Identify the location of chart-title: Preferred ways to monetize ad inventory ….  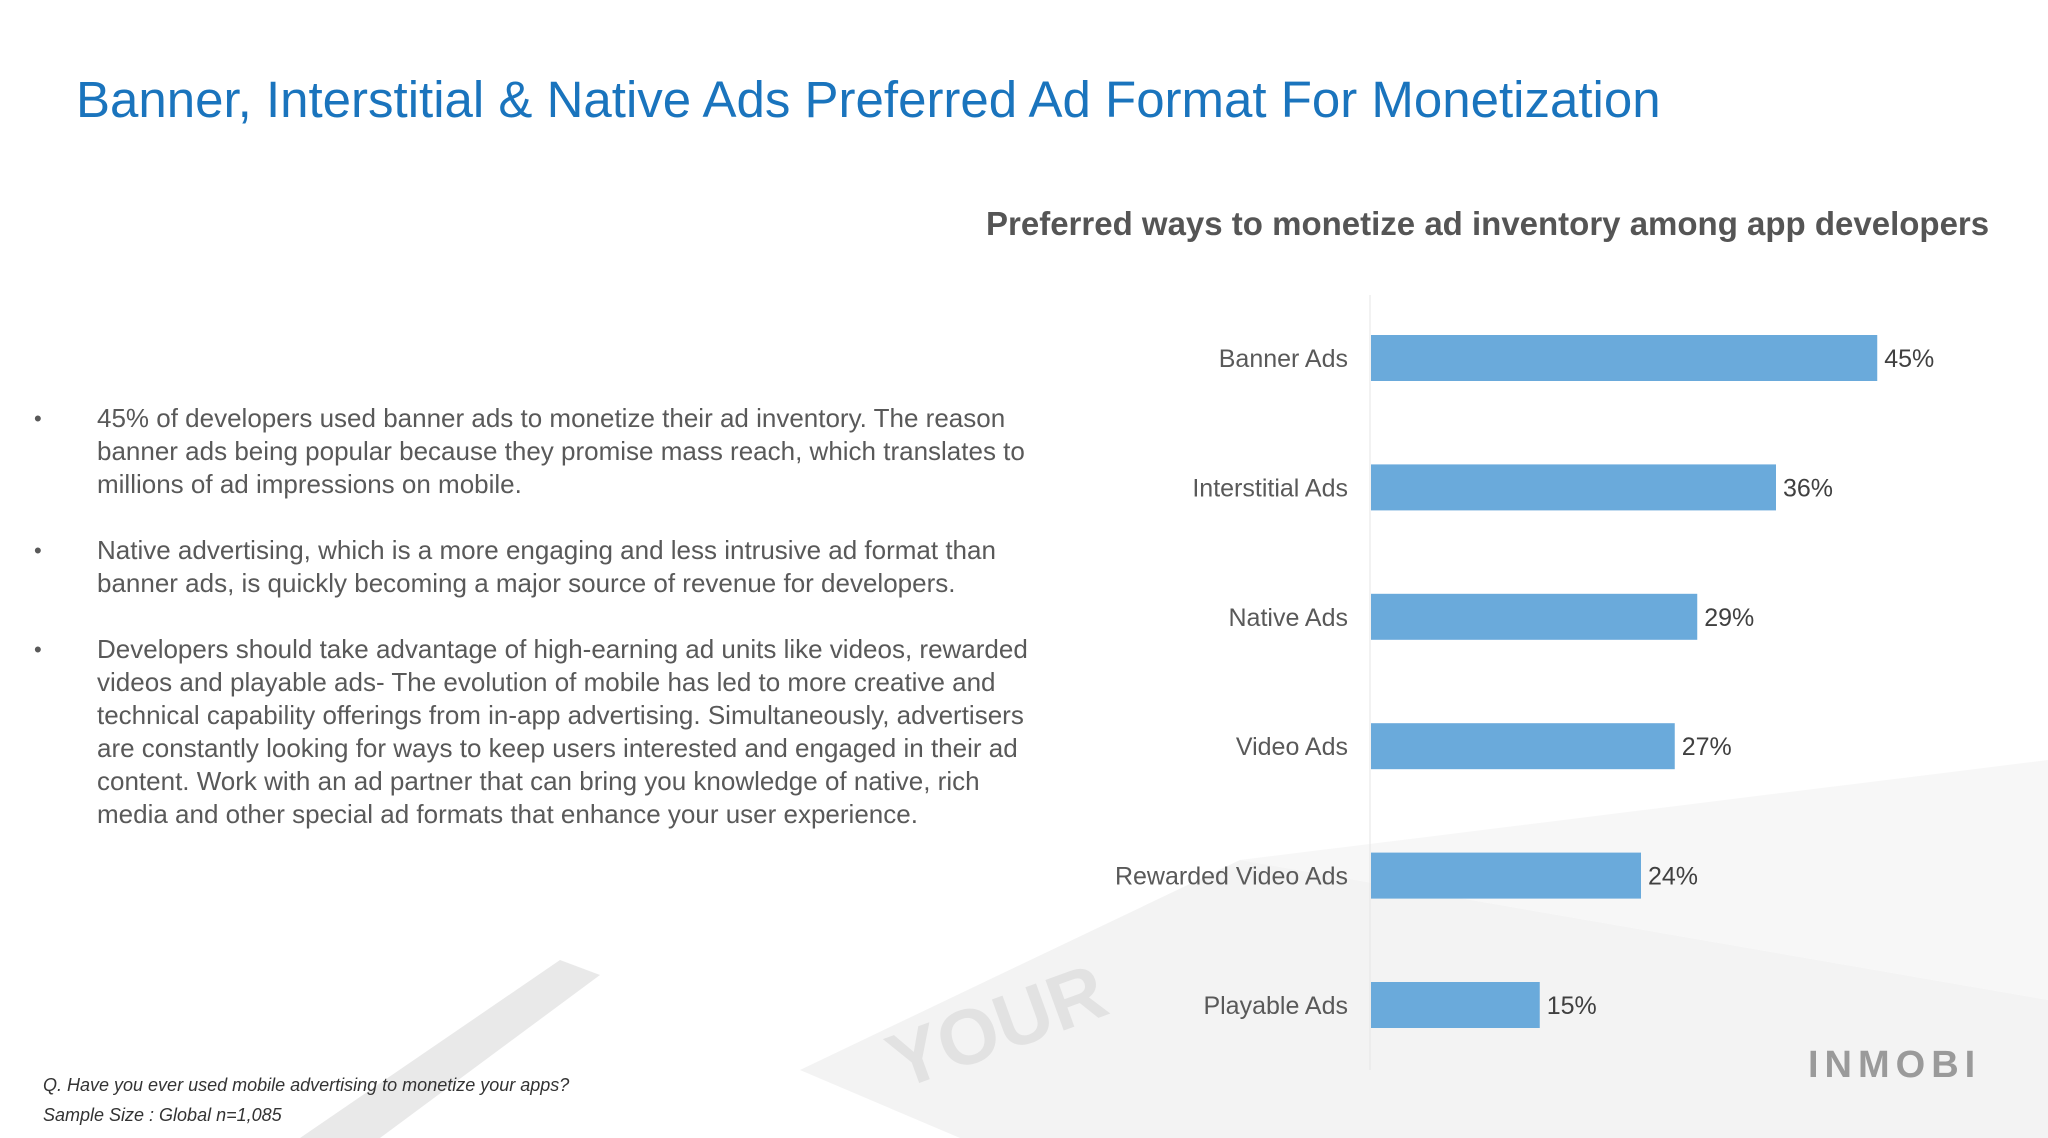
(1488, 223).